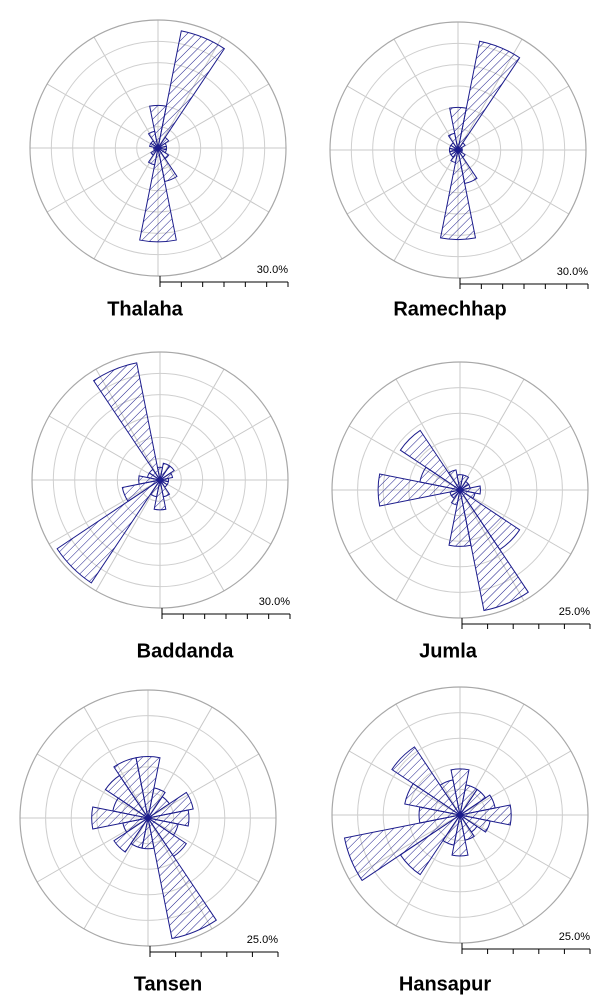 This screenshot has width=612, height=1003. What do you see at coordinates (449, 309) in the screenshot?
I see `chart-title: Ramechhap` at bounding box center [449, 309].